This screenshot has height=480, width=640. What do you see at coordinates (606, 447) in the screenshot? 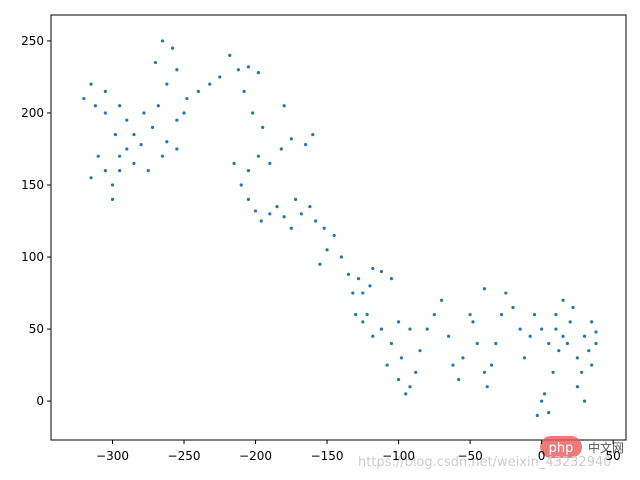
I see `watermark-site: 中文网` at bounding box center [606, 447].